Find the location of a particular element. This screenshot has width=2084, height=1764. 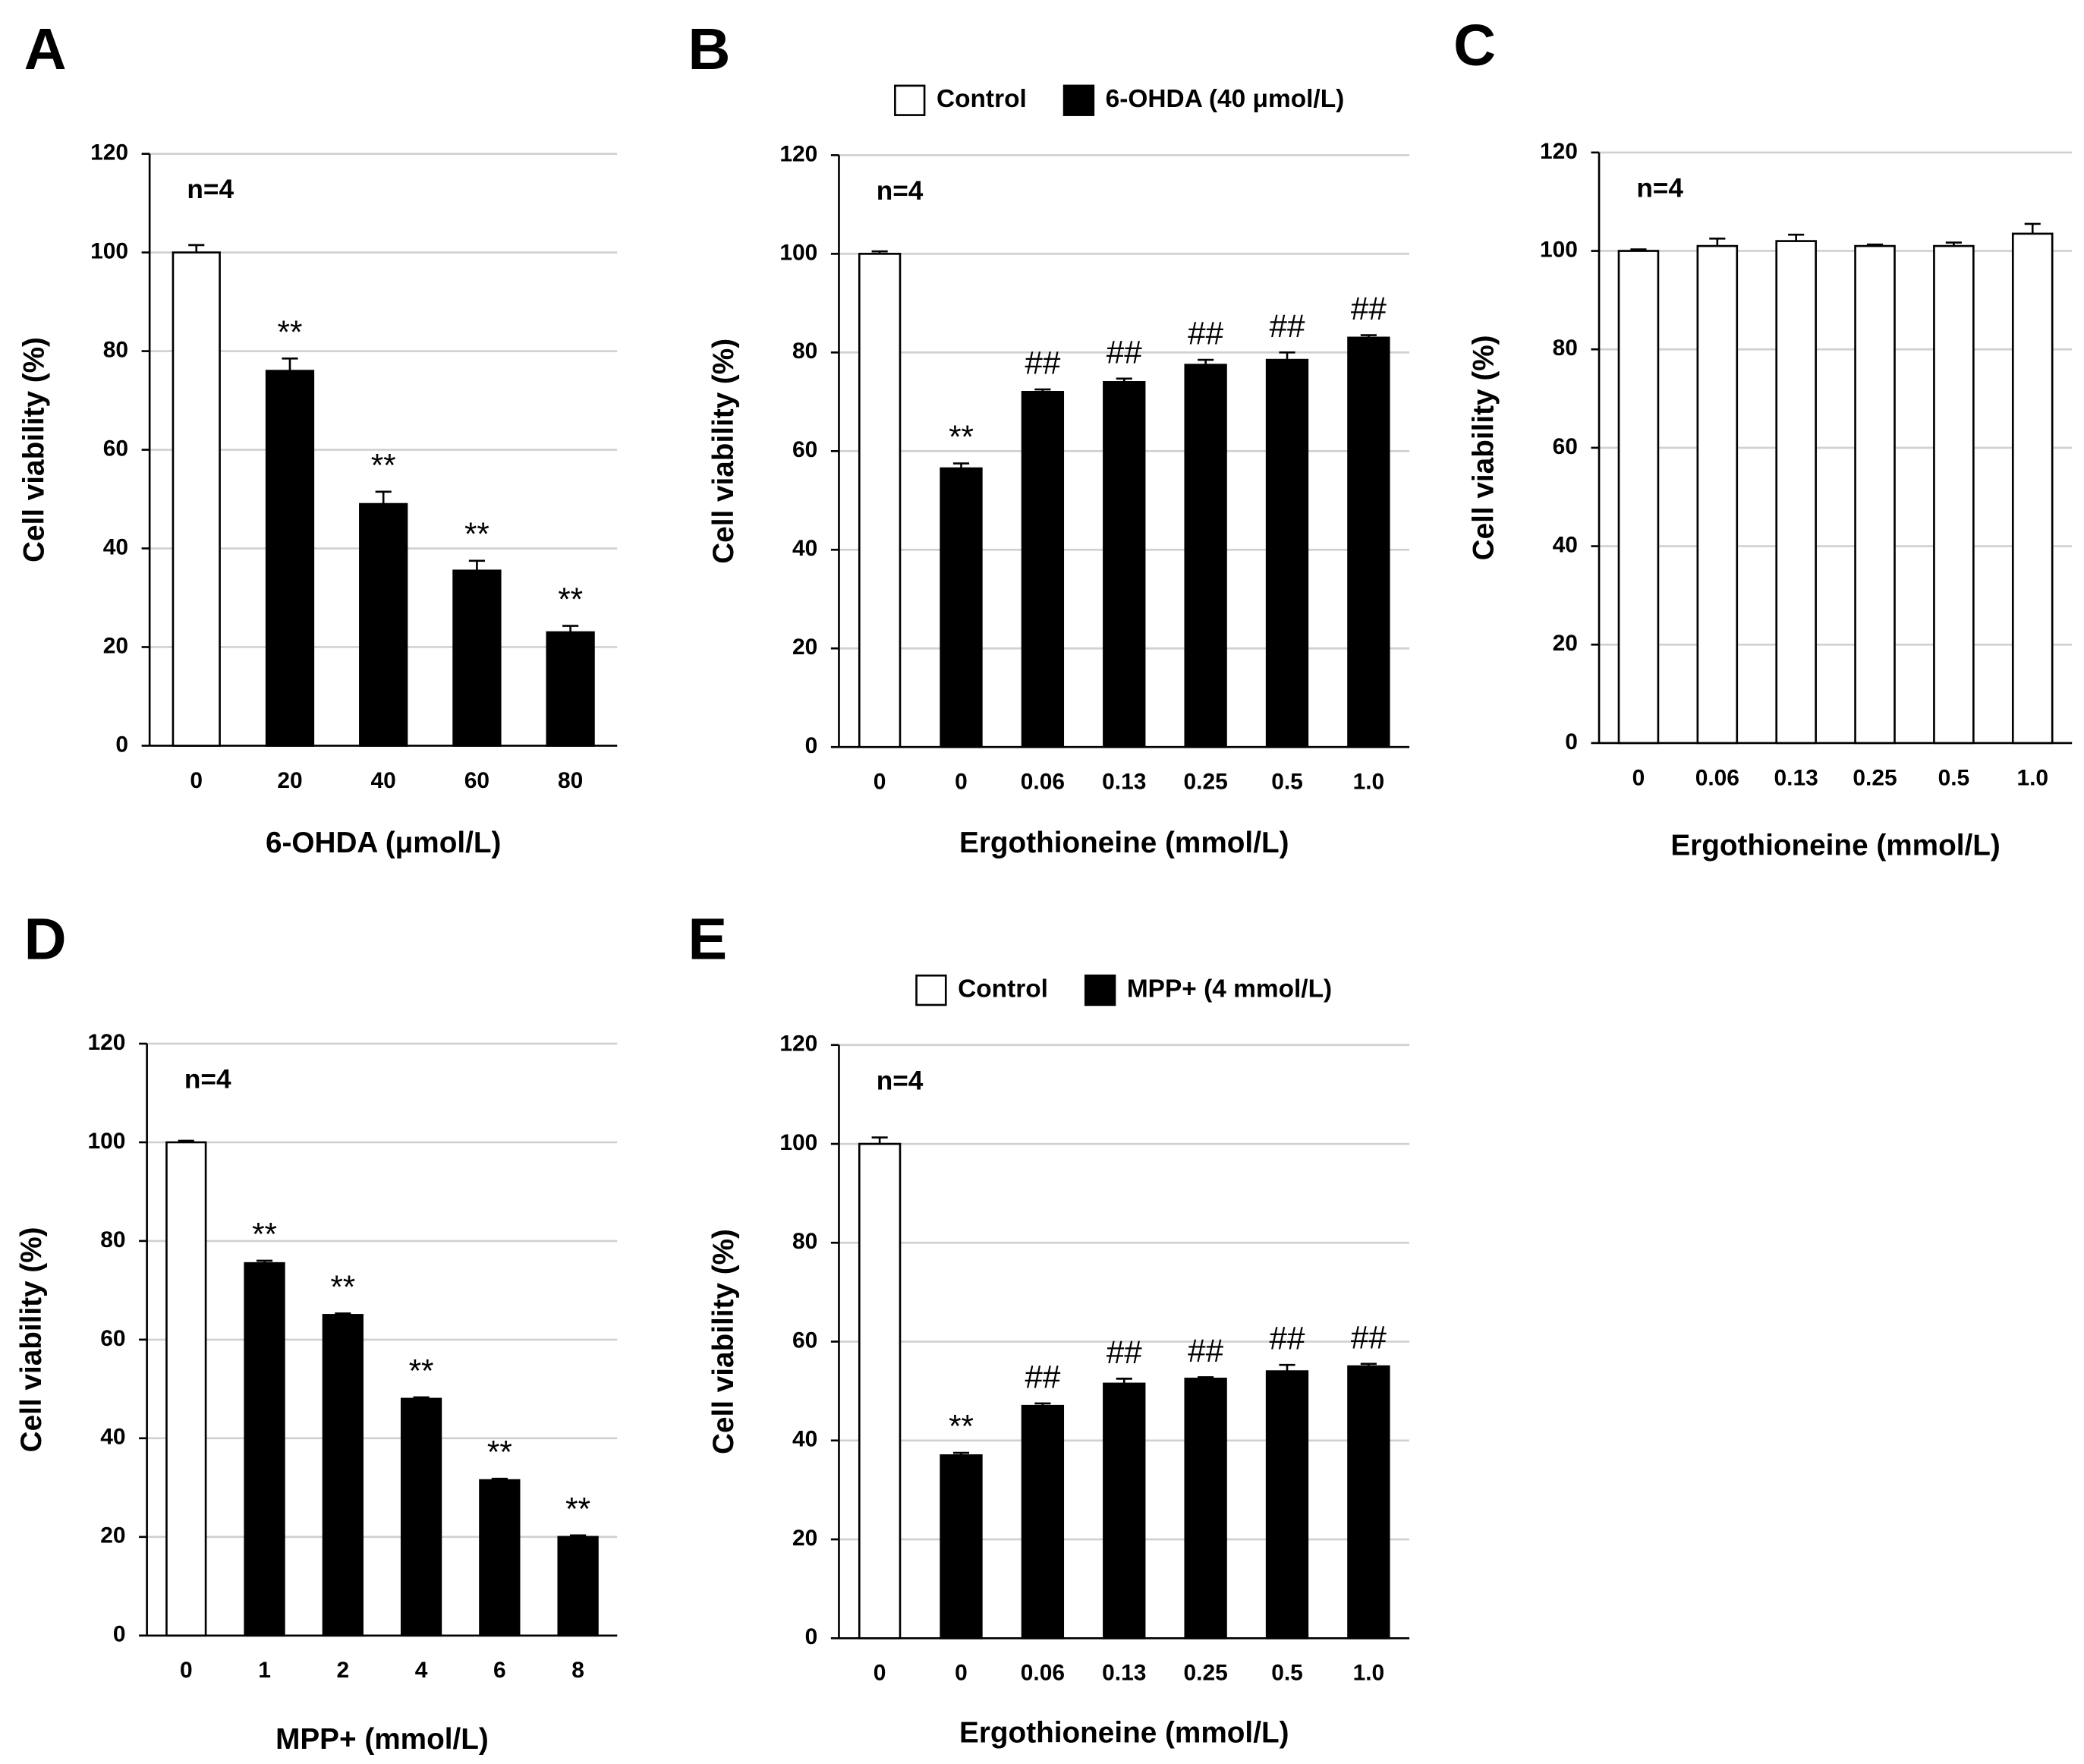

x-tick-label: 60 is located at coordinates (477, 780).